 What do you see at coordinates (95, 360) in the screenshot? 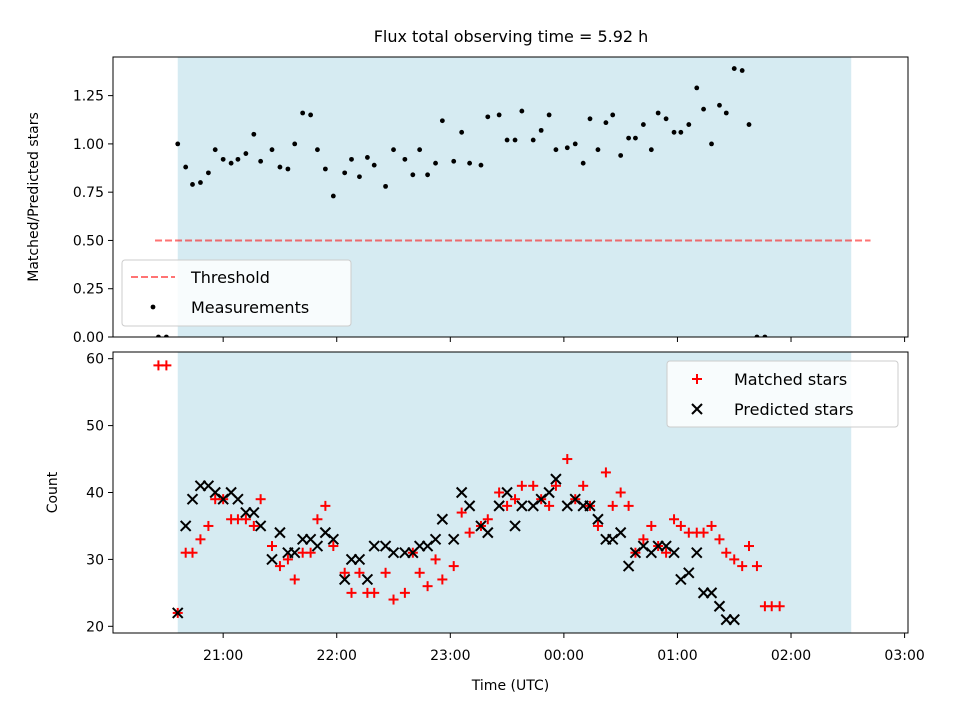
I see `y-tick-label: 60` at bounding box center [95, 360].